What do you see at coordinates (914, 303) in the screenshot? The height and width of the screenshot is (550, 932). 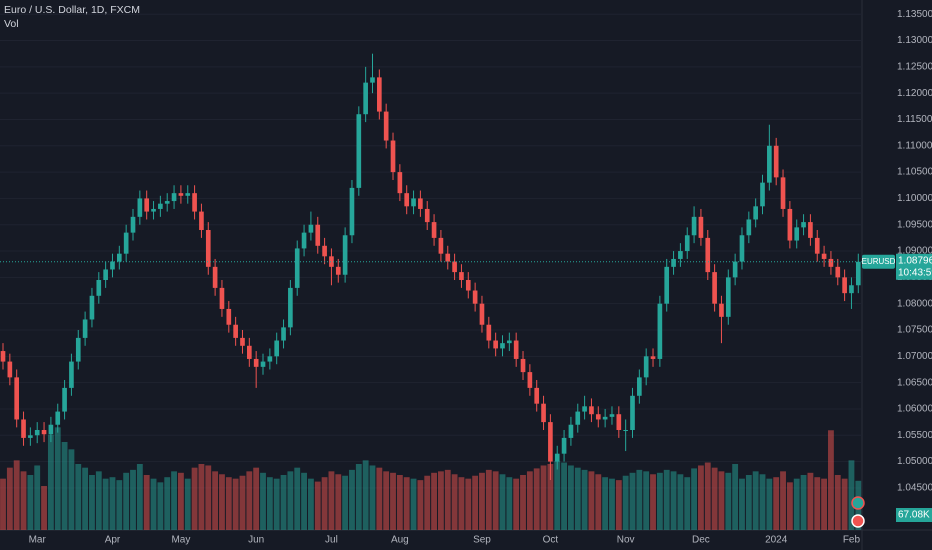 I see `y-tick-label: 1.08000` at bounding box center [914, 303].